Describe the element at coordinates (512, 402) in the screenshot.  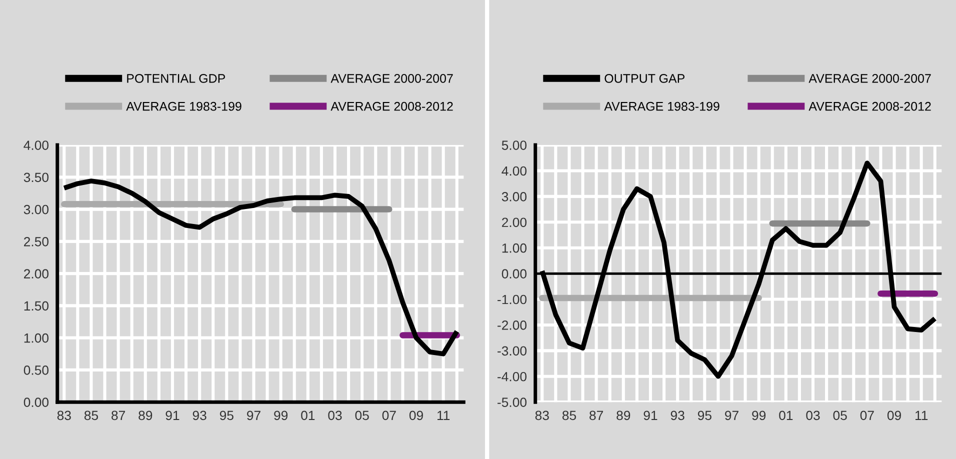
I see `y-tick-label: -5.00` at that location.